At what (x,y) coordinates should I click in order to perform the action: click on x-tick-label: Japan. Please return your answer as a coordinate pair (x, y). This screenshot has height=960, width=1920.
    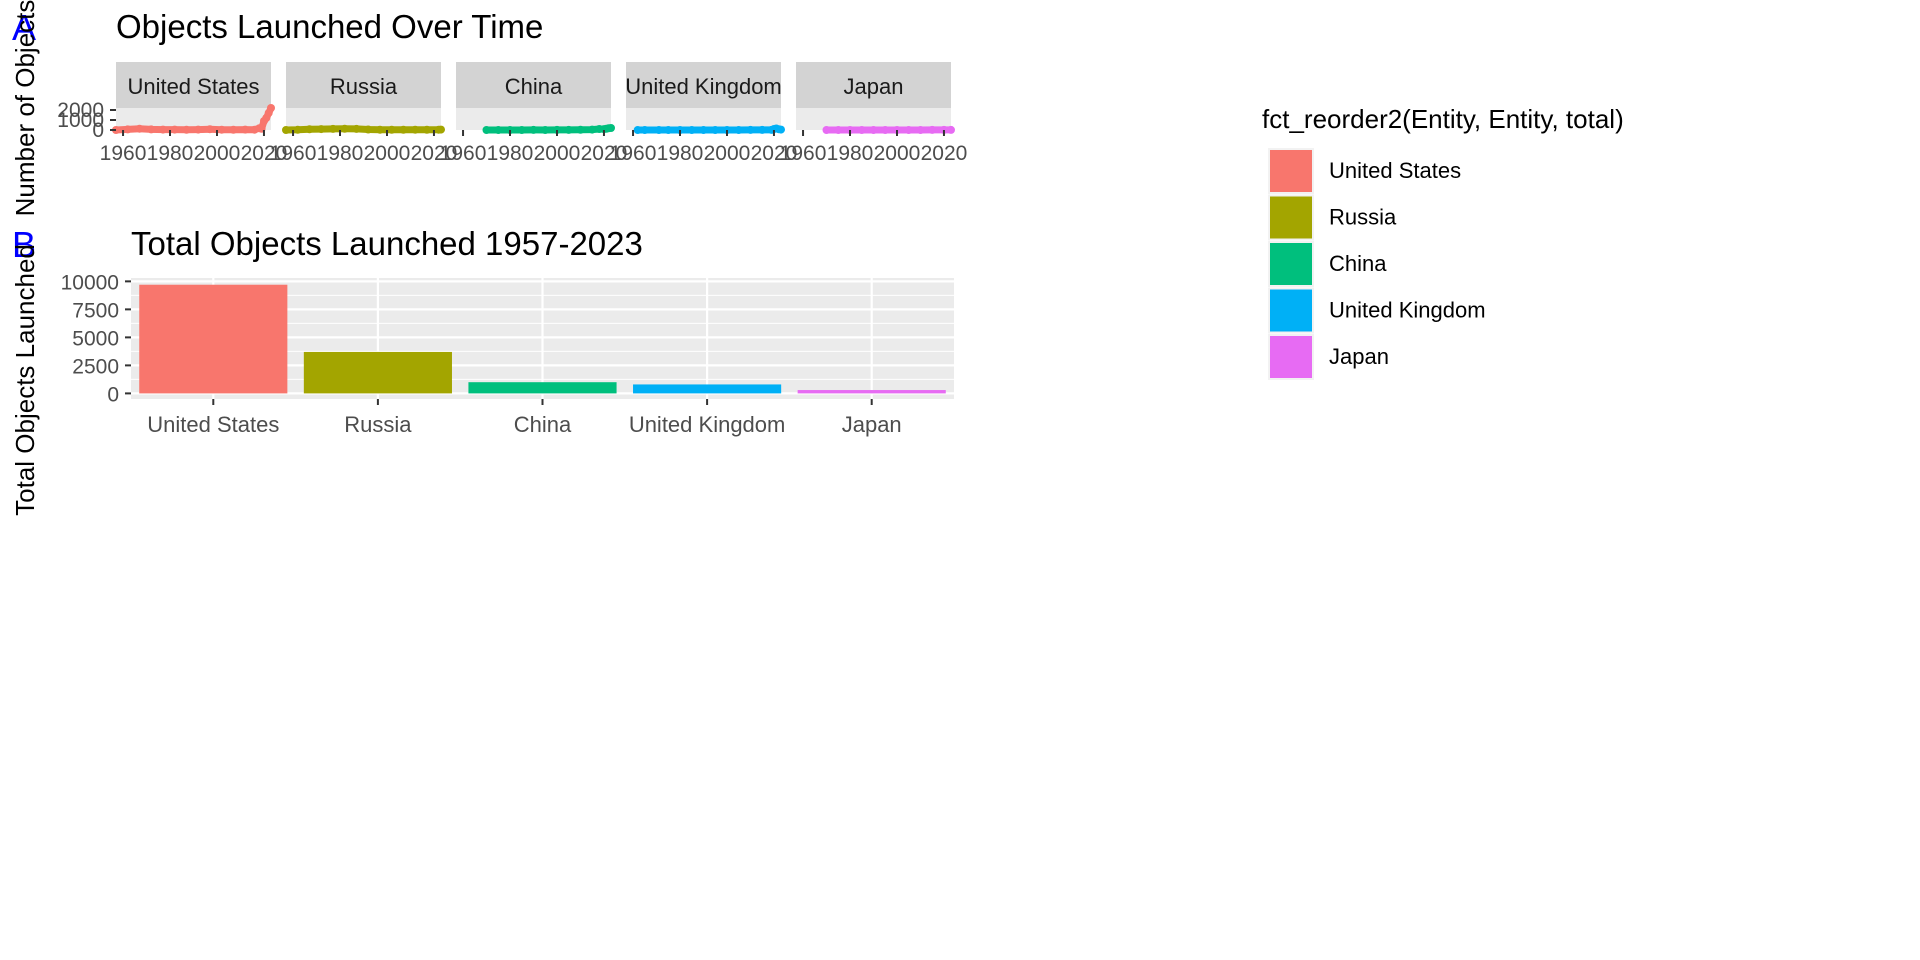
    Looking at the image, I should click on (872, 424).